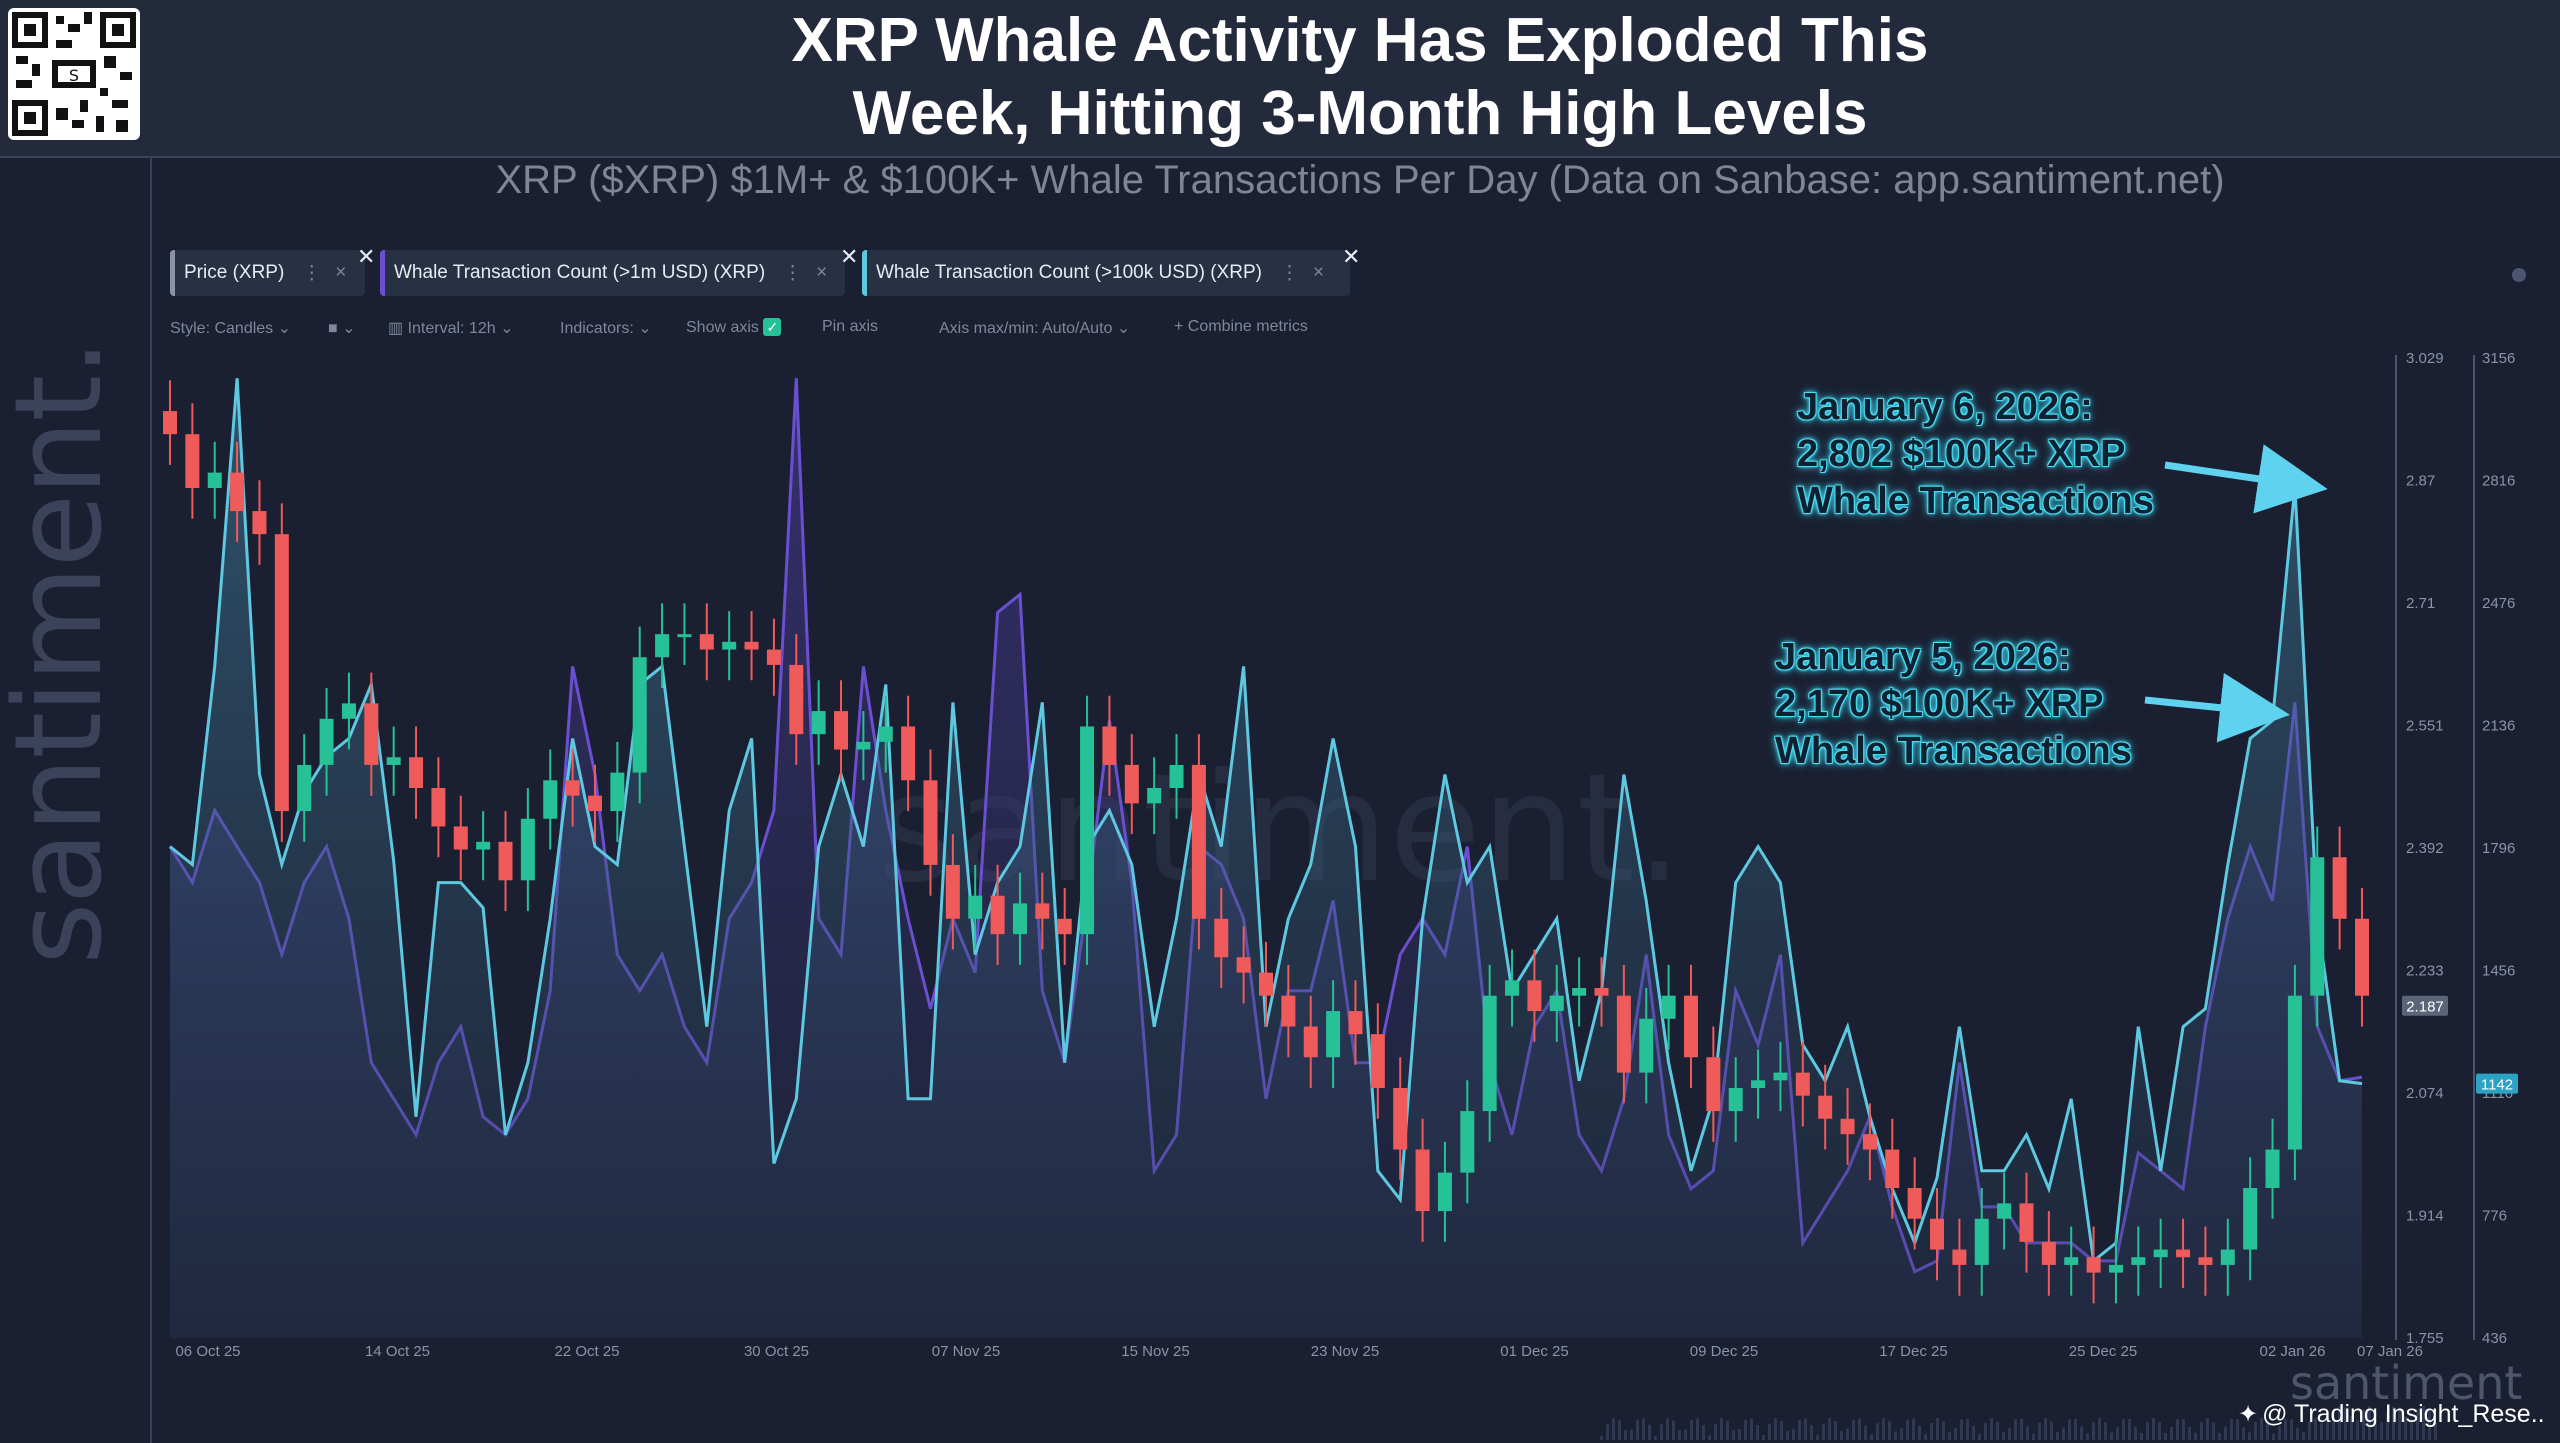  Describe the element at coordinates (2425, 1093) in the screenshot. I see `price-tick-label: 2.074` at that location.